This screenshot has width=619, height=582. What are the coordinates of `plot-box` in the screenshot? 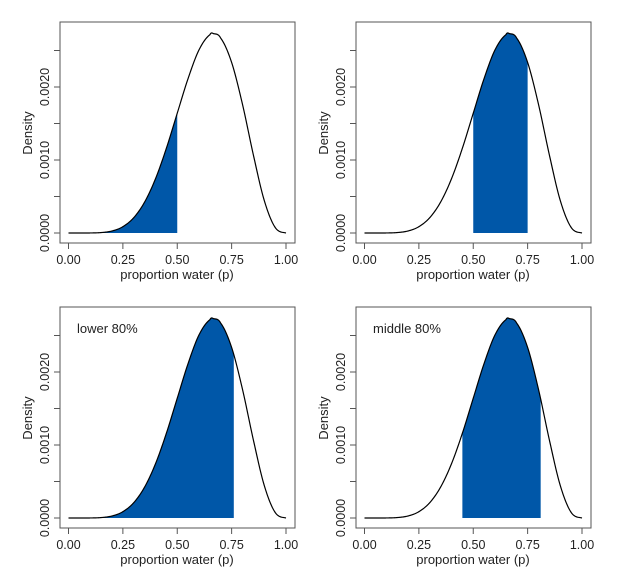 It's located at (177, 132).